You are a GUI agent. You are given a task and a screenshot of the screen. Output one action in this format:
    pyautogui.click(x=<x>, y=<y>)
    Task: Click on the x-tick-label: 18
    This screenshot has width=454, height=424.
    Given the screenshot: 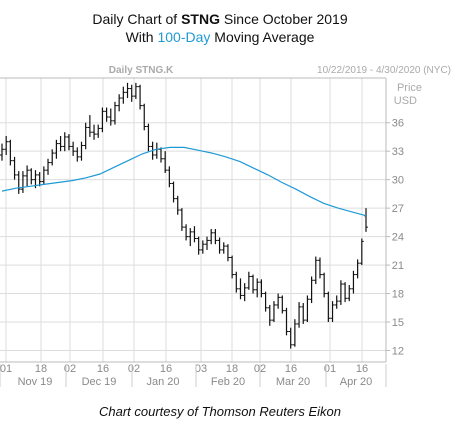 What is the action you would take?
    pyautogui.click(x=232, y=369)
    